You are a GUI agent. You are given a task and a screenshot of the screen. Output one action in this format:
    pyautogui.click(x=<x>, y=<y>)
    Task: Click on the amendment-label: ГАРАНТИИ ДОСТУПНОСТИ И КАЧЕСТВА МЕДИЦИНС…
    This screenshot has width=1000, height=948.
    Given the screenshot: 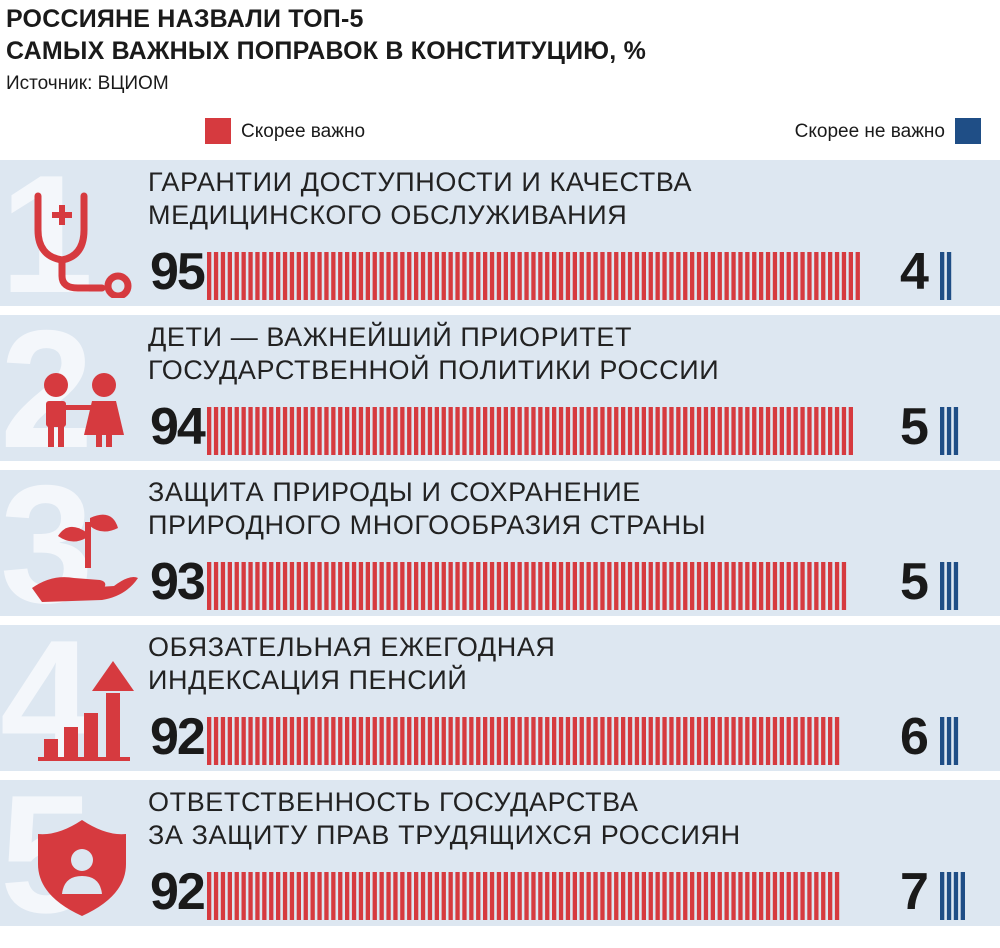 What is the action you would take?
    pyautogui.click(x=420, y=198)
    